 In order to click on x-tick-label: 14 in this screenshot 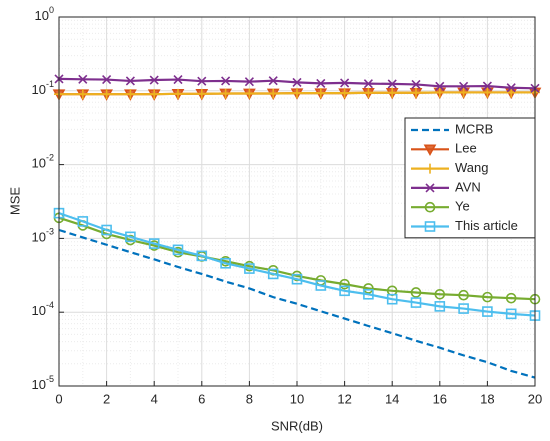, I will do `click(392, 398)`.